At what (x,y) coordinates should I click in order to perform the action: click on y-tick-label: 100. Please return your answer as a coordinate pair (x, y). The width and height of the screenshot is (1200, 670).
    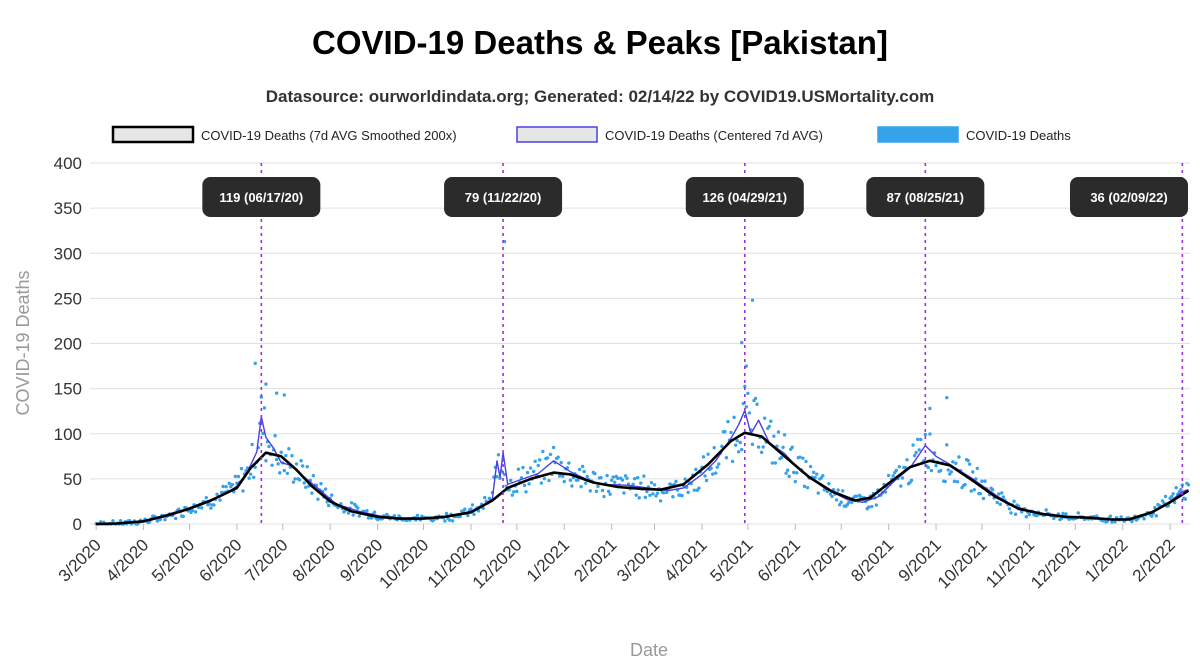
    Looking at the image, I should click on (68, 434).